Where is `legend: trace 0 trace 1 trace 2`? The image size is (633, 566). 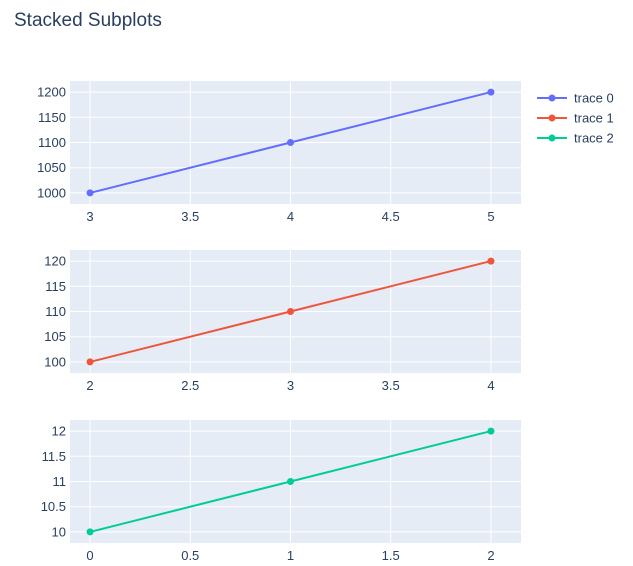
legend: trace 0 trace 1 trace 2 is located at coordinates (575, 118).